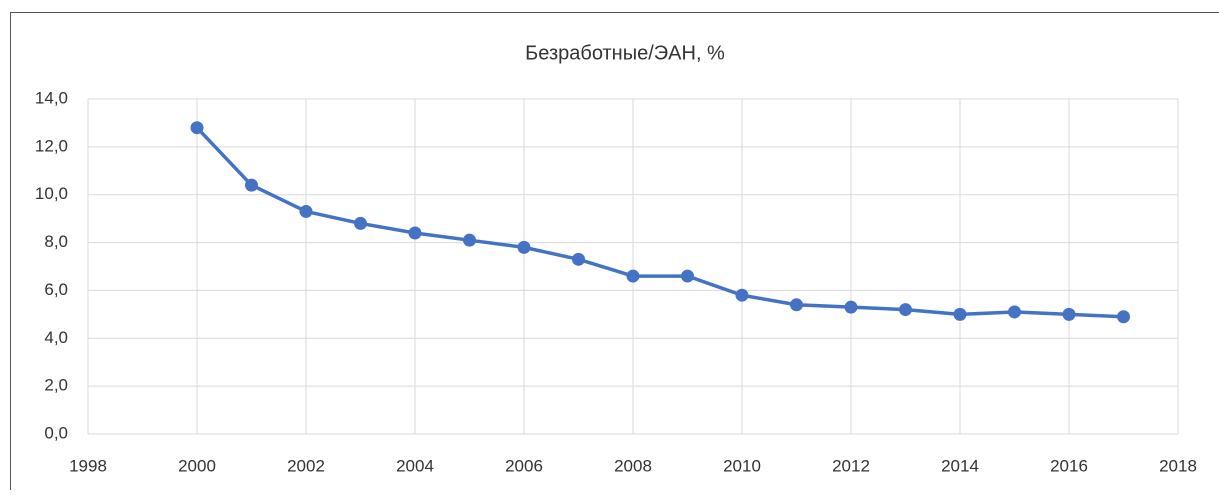  Describe the element at coordinates (851, 465) in the screenshot. I see `x-tick-label: 2012` at that location.